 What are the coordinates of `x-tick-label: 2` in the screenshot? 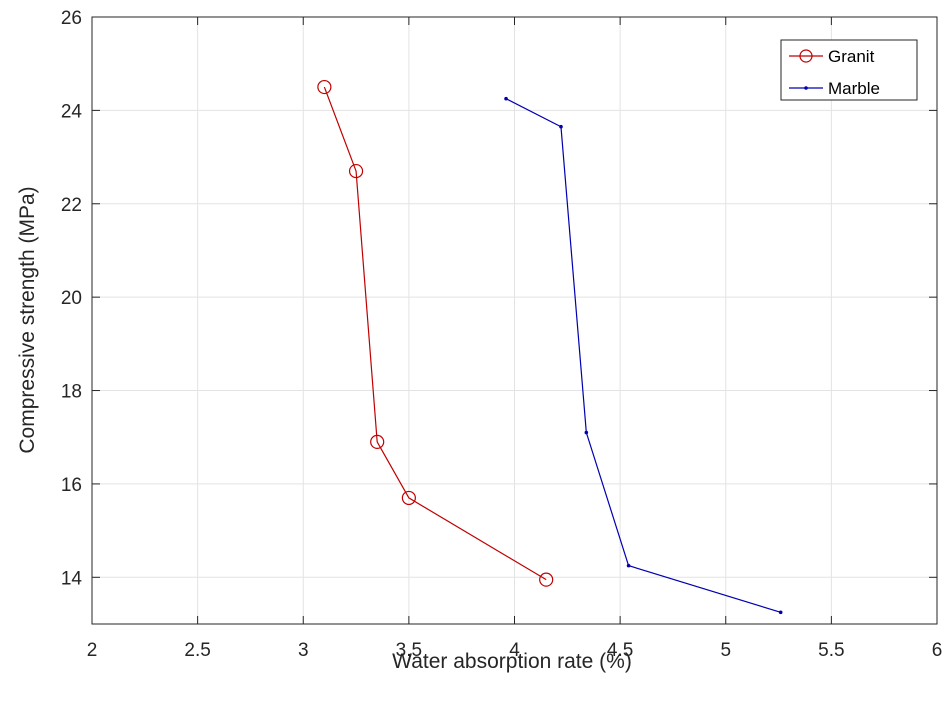 It's located at (92, 650).